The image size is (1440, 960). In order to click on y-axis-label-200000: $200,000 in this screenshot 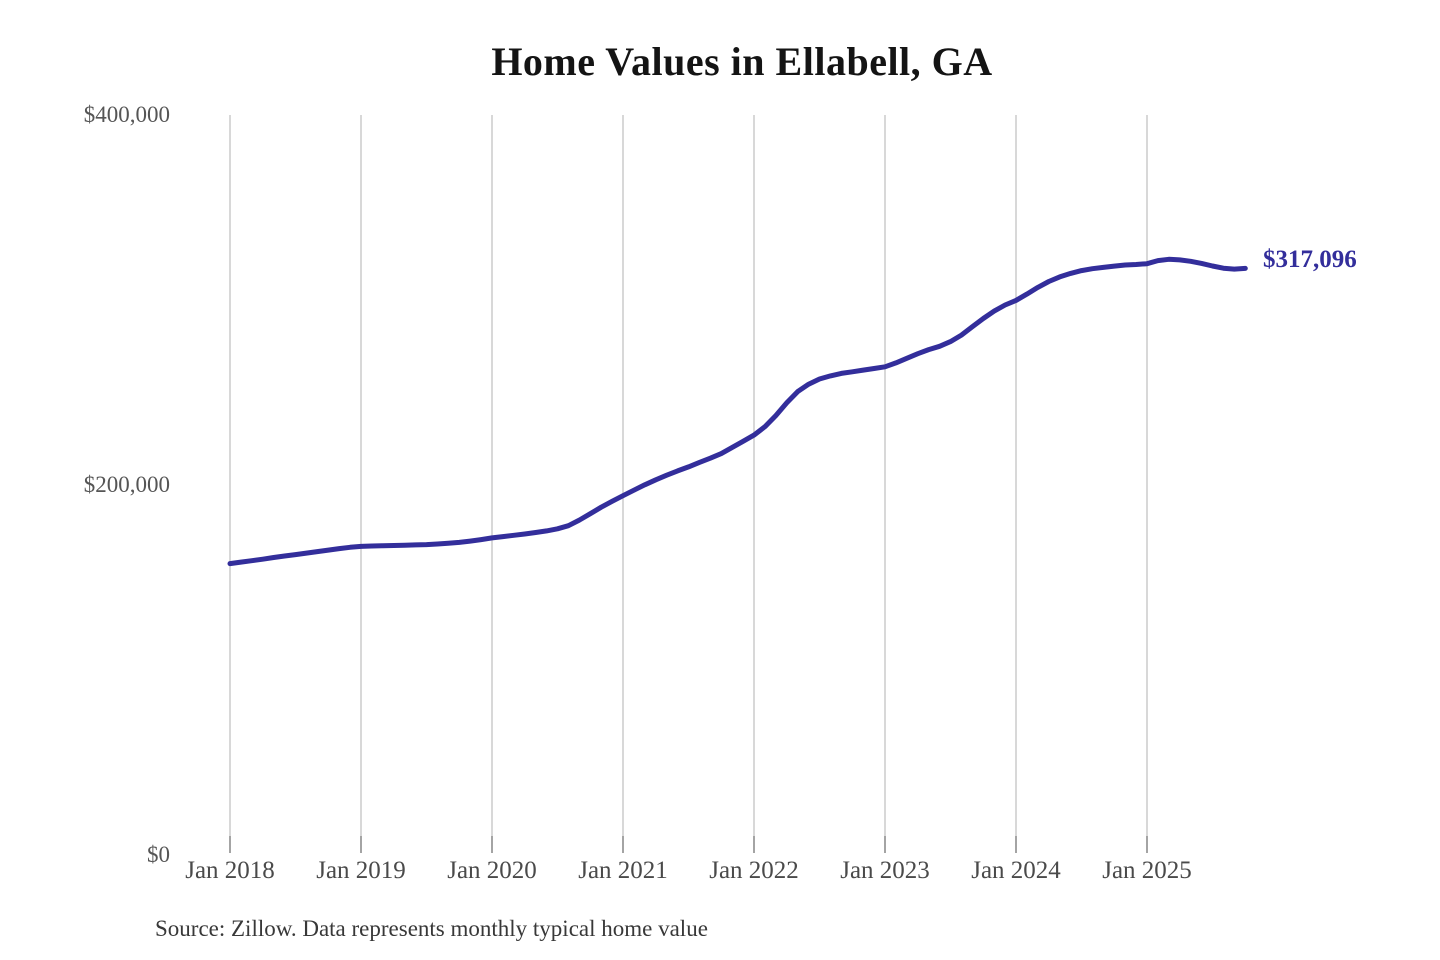, I will do `click(126, 484)`.